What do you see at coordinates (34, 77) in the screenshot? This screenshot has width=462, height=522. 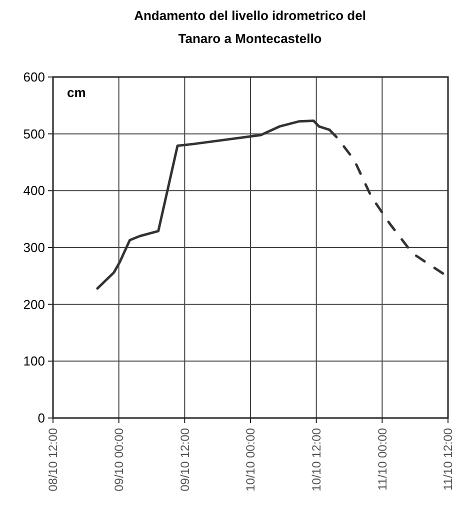 I see `y-tick-label: 600` at bounding box center [34, 77].